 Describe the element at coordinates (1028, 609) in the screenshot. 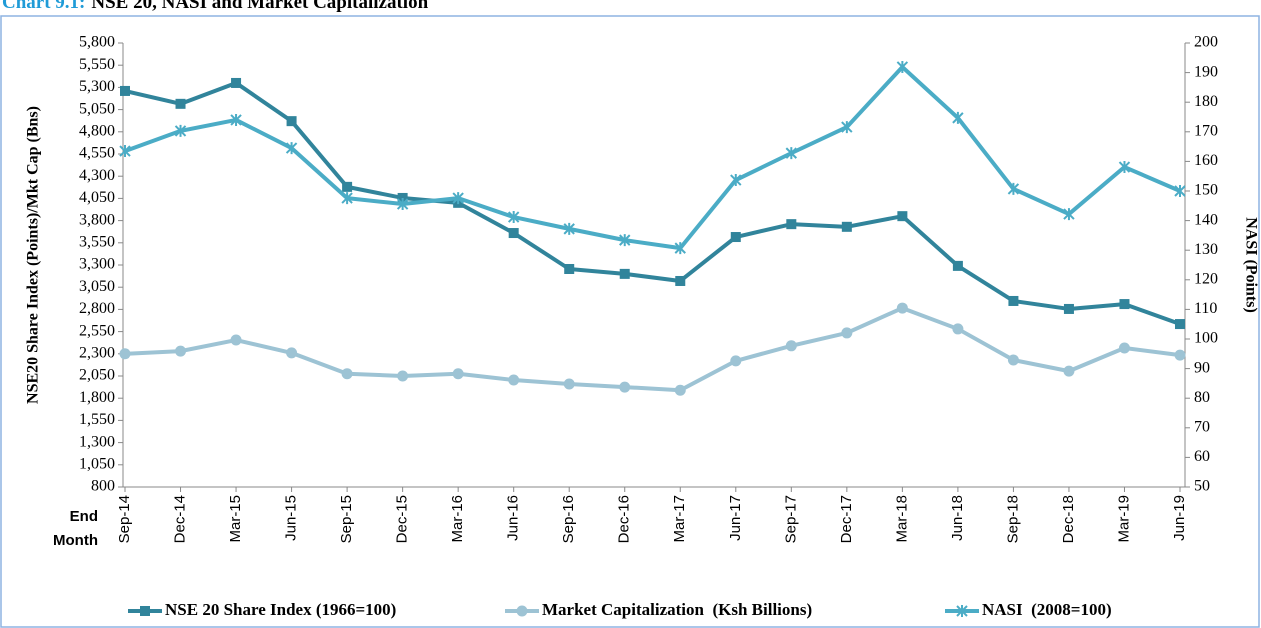

I see `legend-item: NASI (2008=100)` at that location.